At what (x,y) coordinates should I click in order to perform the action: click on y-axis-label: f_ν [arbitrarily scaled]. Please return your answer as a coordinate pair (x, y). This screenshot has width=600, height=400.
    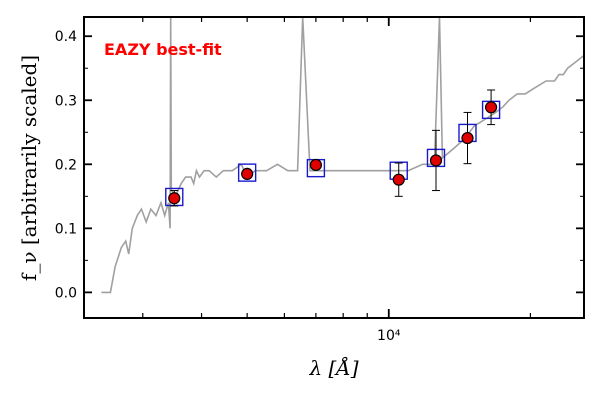
    Looking at the image, I should click on (29, 168).